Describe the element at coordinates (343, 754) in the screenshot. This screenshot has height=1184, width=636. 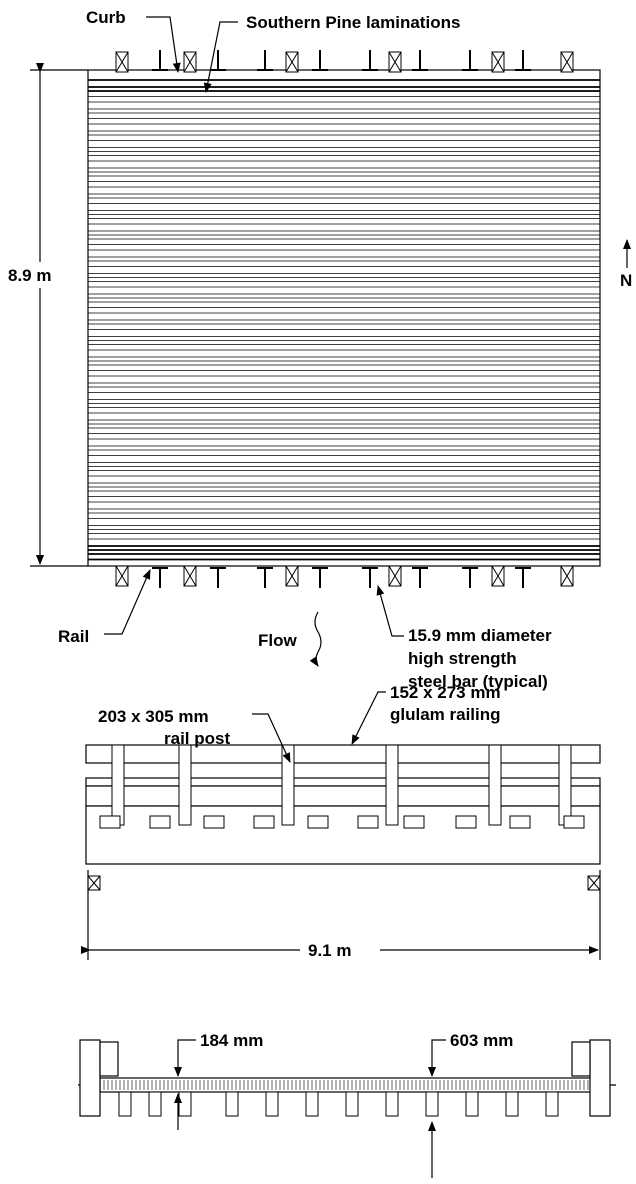
I see `glulam-railing` at that location.